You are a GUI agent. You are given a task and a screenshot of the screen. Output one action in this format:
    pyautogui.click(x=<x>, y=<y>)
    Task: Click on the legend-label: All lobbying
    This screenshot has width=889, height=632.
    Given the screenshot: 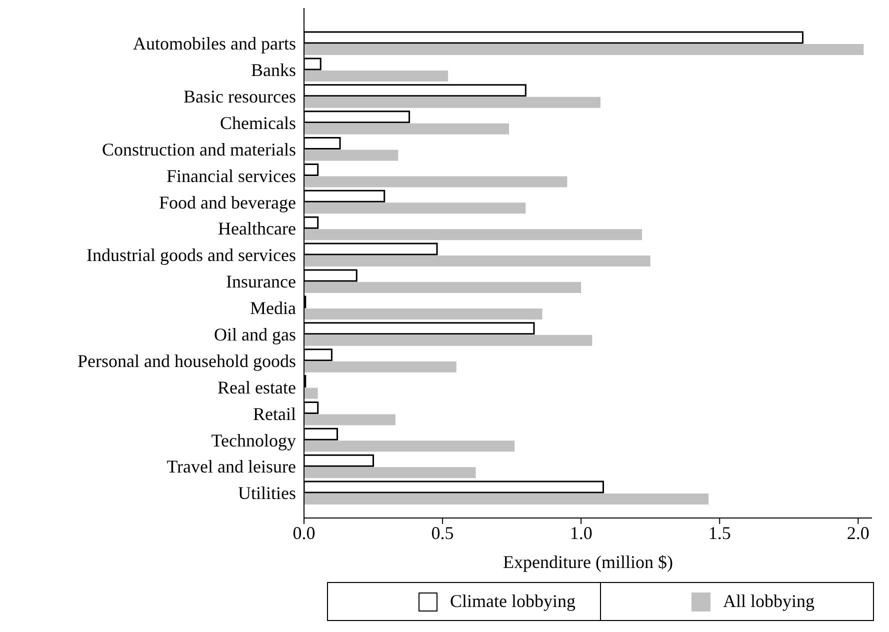 What is the action you would take?
    pyautogui.click(x=769, y=601)
    